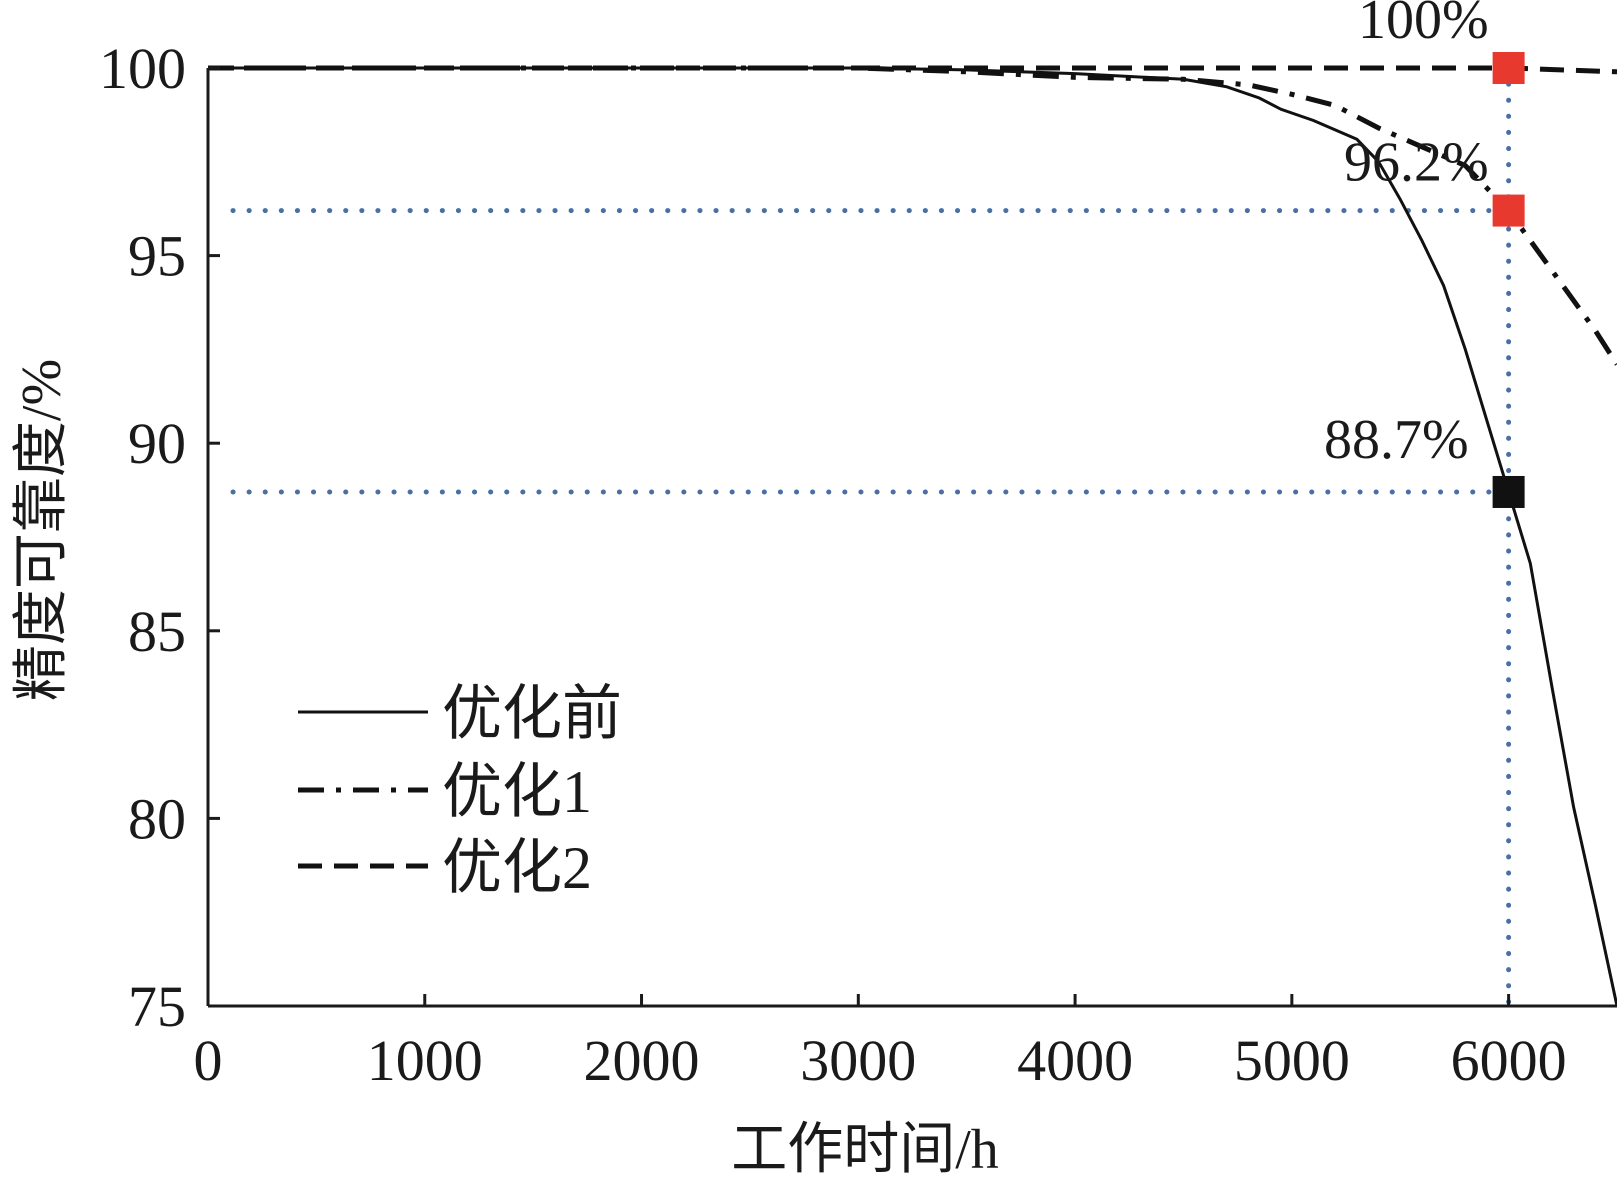 Image resolution: width=1617 pixels, height=1188 pixels. I want to click on legend-label-2: 优化1, so click(517, 792).